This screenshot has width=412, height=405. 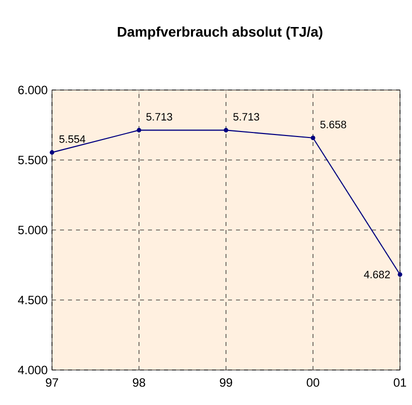 What do you see at coordinates (220, 33) in the screenshot?
I see `chart-title: Dampfverbrauch absolut (TJ/a)` at bounding box center [220, 33].